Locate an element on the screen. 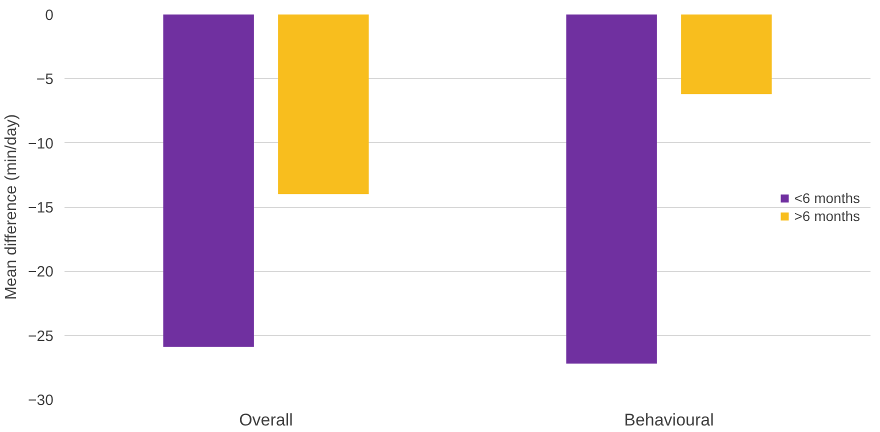 This screenshot has height=432, width=880. legend-label: >6 months is located at coordinates (827, 216).